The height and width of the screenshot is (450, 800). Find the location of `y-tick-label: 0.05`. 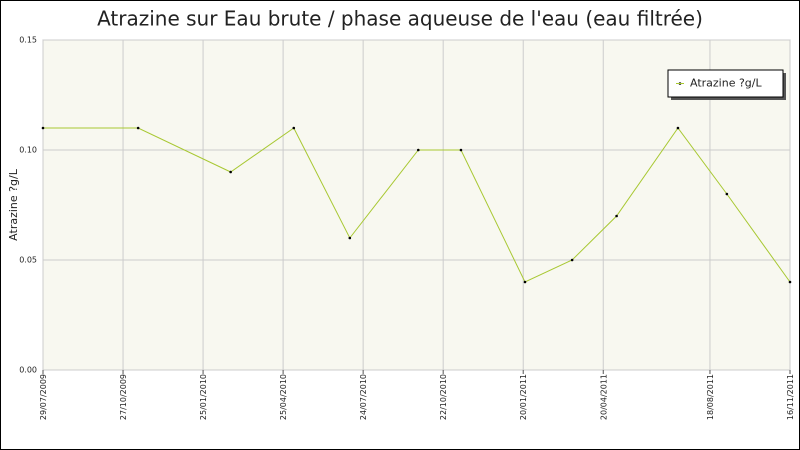

y-tick-label: 0.05 is located at coordinates (28, 260).